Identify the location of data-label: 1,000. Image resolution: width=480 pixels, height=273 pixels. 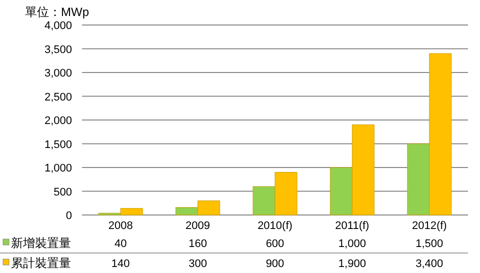
(352, 244).